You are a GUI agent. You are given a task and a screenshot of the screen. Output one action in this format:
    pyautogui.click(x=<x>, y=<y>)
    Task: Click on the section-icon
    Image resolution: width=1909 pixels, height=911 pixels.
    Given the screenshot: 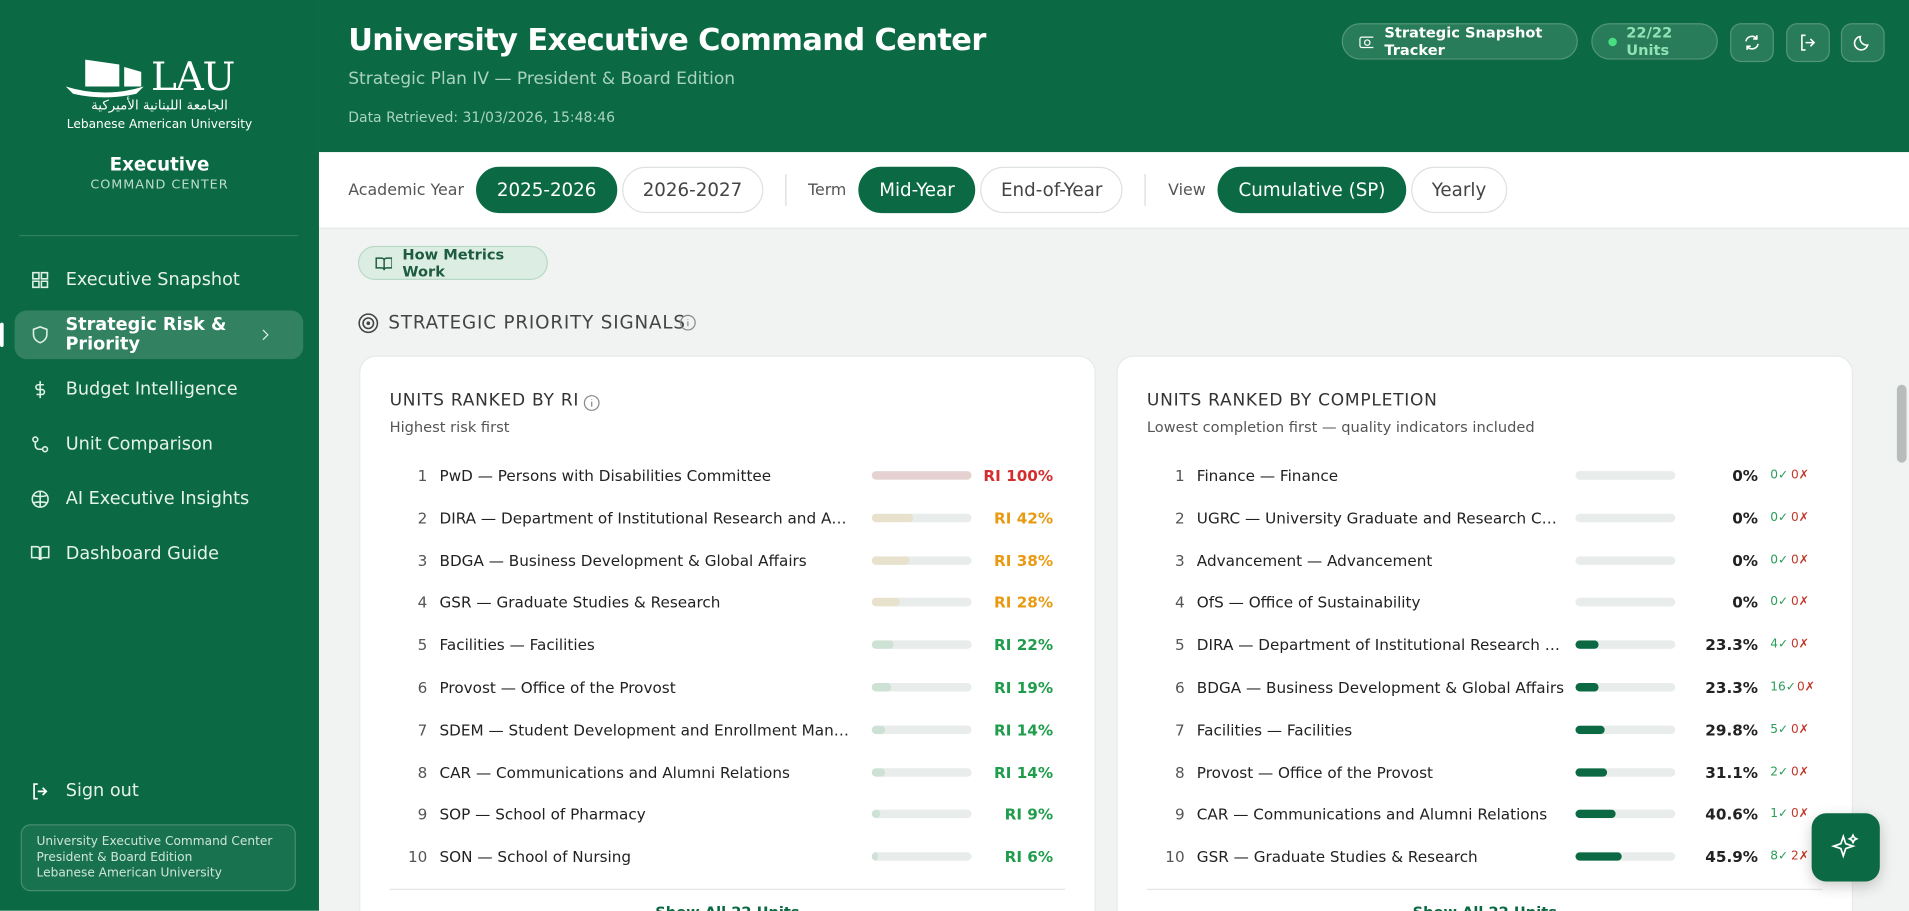 What is the action you would take?
    pyautogui.click(x=368, y=323)
    